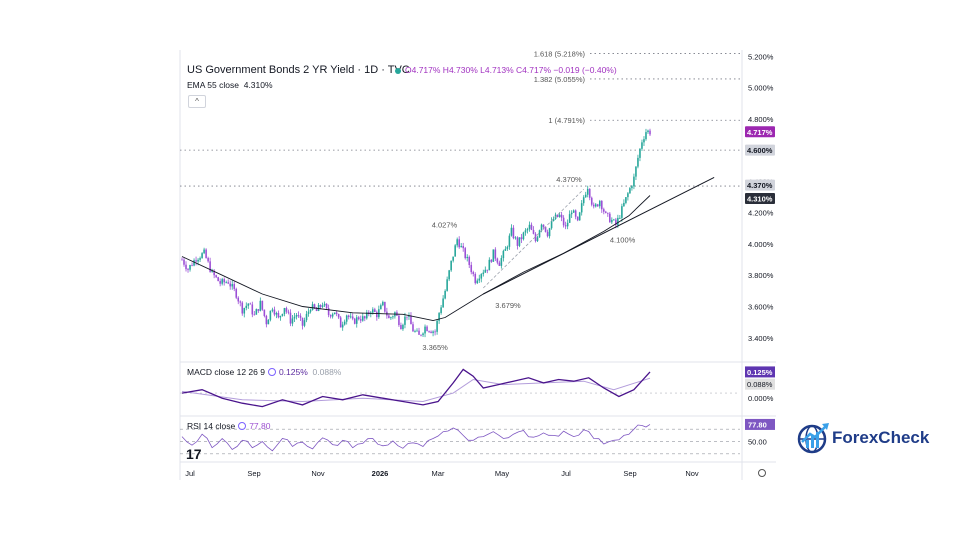 The width and height of the screenshot is (960, 540). What do you see at coordinates (258, 85) in the screenshot?
I see `ema-value: 4.310%` at bounding box center [258, 85].